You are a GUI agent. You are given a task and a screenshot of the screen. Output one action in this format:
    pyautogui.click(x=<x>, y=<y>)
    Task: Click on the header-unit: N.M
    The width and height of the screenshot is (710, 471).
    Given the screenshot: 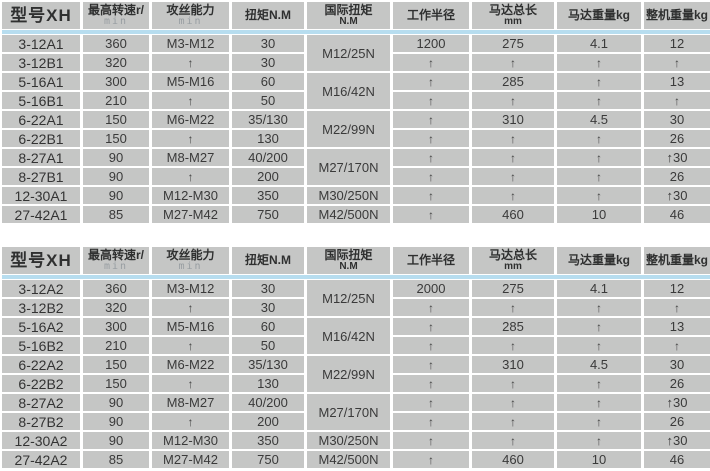 What is the action you would take?
    pyautogui.click(x=348, y=266)
    